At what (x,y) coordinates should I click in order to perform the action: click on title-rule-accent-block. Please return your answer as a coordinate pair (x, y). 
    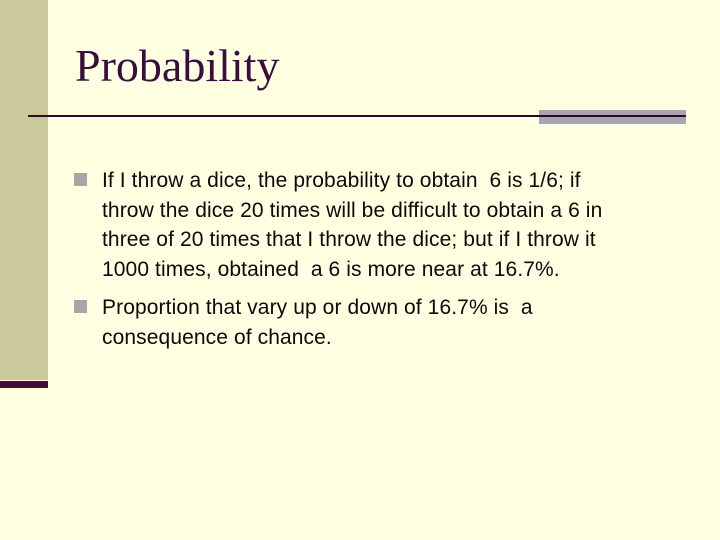
    Looking at the image, I should click on (612, 117).